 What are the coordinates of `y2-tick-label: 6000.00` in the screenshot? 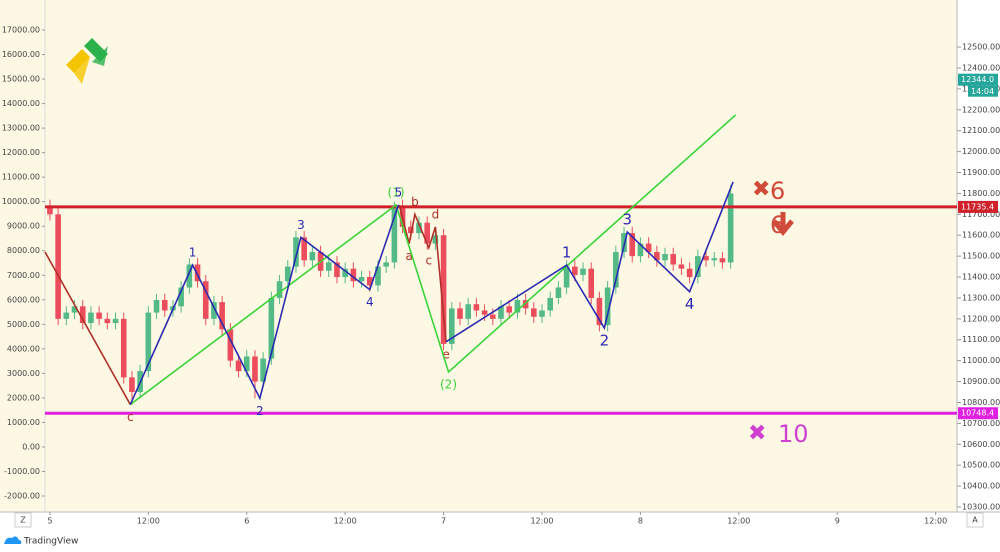 It's located at (23, 299).